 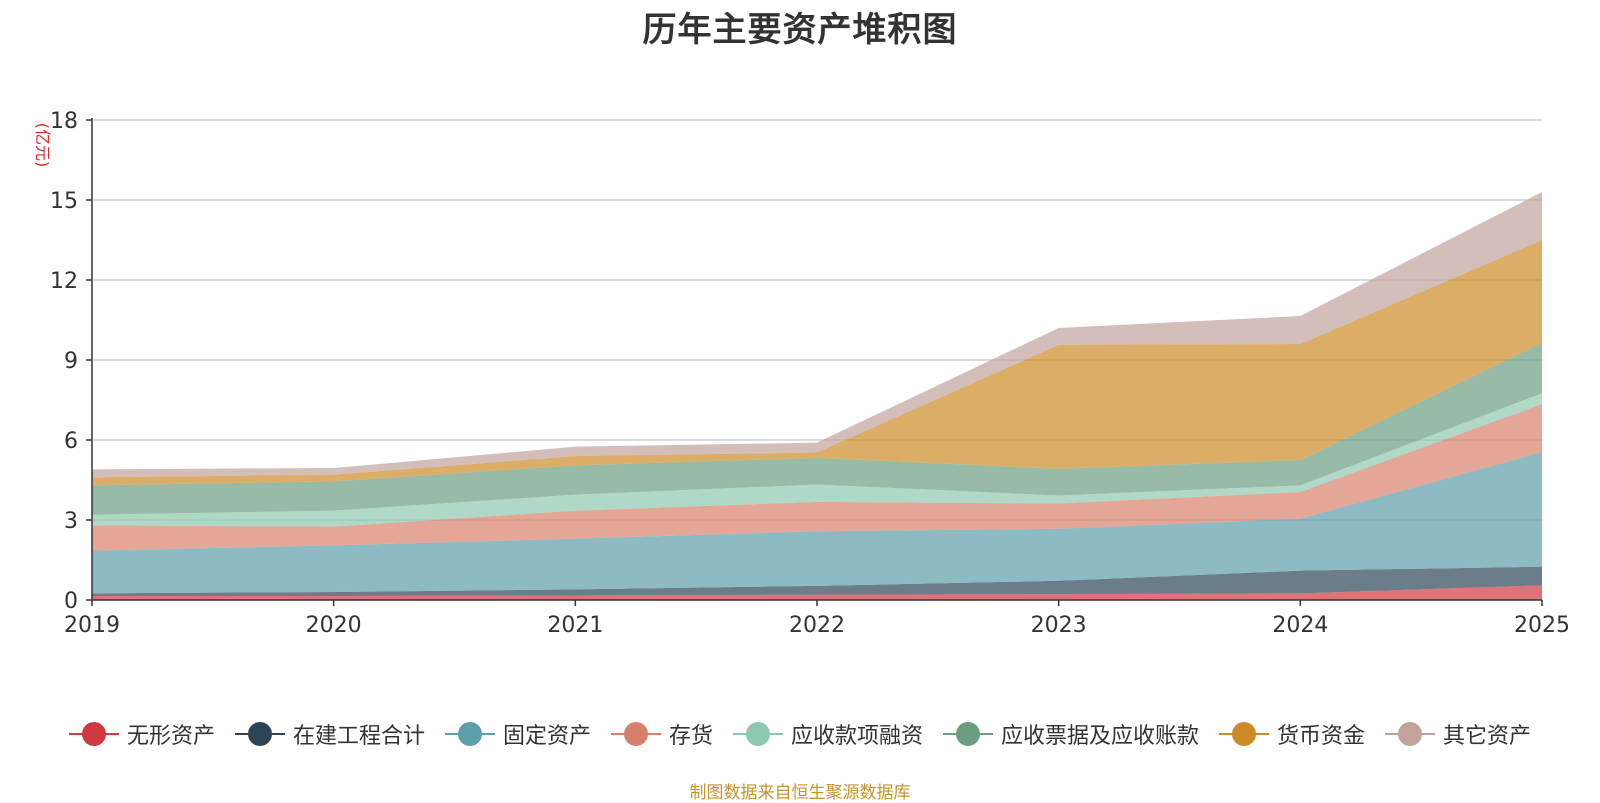 What do you see at coordinates (358, 736) in the screenshot?
I see `legend-label: 在建工程合计` at bounding box center [358, 736].